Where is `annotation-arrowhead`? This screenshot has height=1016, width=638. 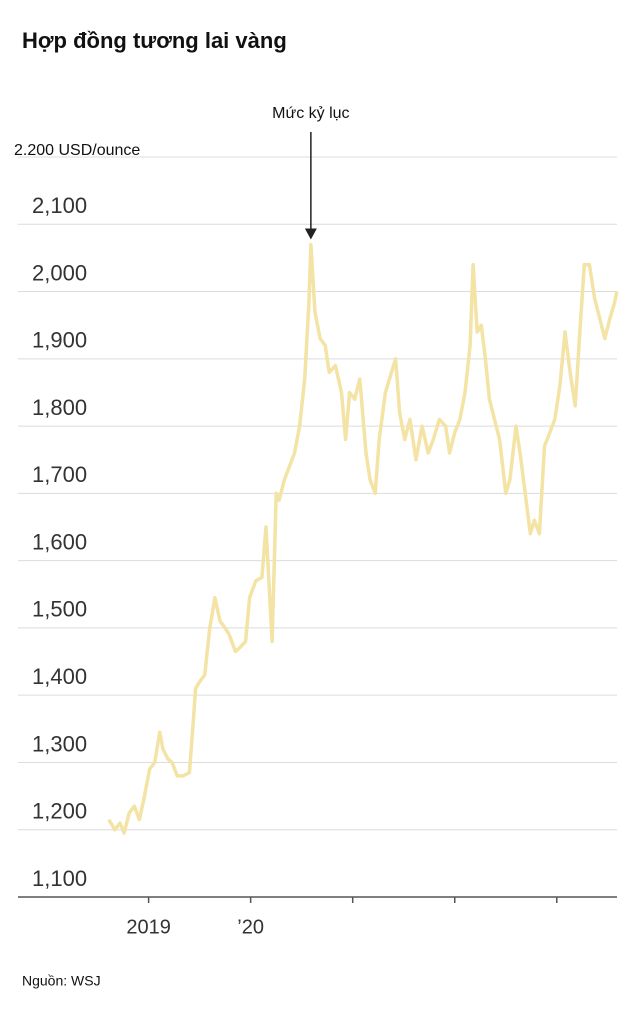 annotation-arrowhead is located at coordinates (310, 234).